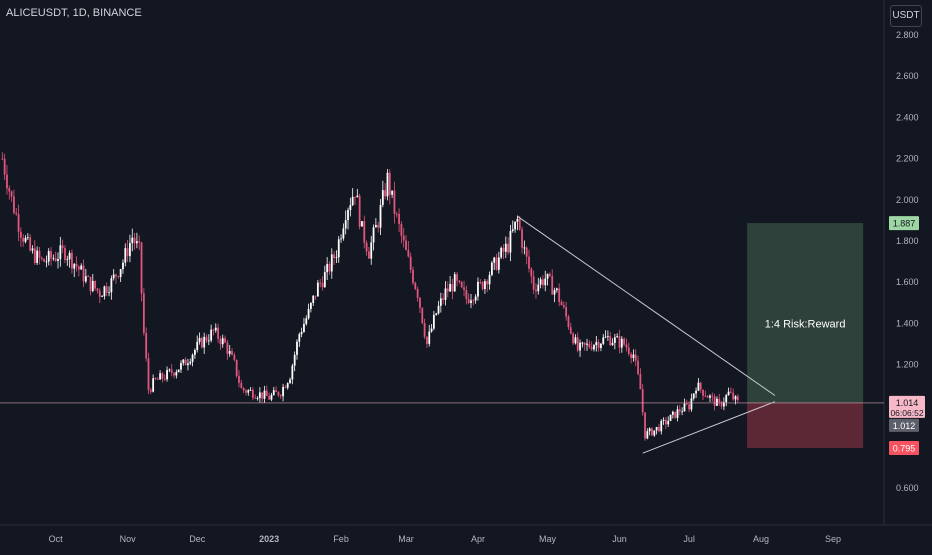 The width and height of the screenshot is (932, 555). I want to click on currency-button: USDT, so click(906, 16).